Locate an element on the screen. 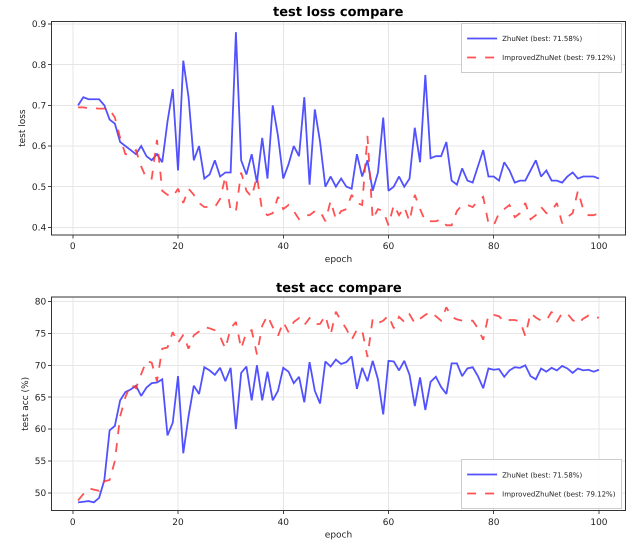 The height and width of the screenshot is (548, 636). y-tick-label: 55 is located at coordinates (40, 462).